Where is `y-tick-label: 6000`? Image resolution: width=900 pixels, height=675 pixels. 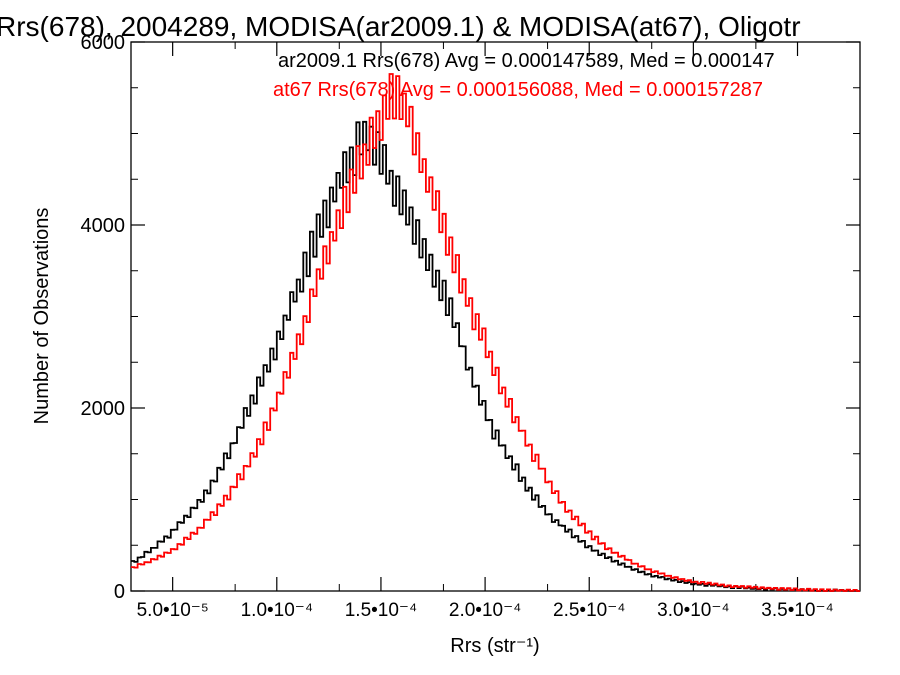
y-tick-label: 6000 is located at coordinates (103, 43).